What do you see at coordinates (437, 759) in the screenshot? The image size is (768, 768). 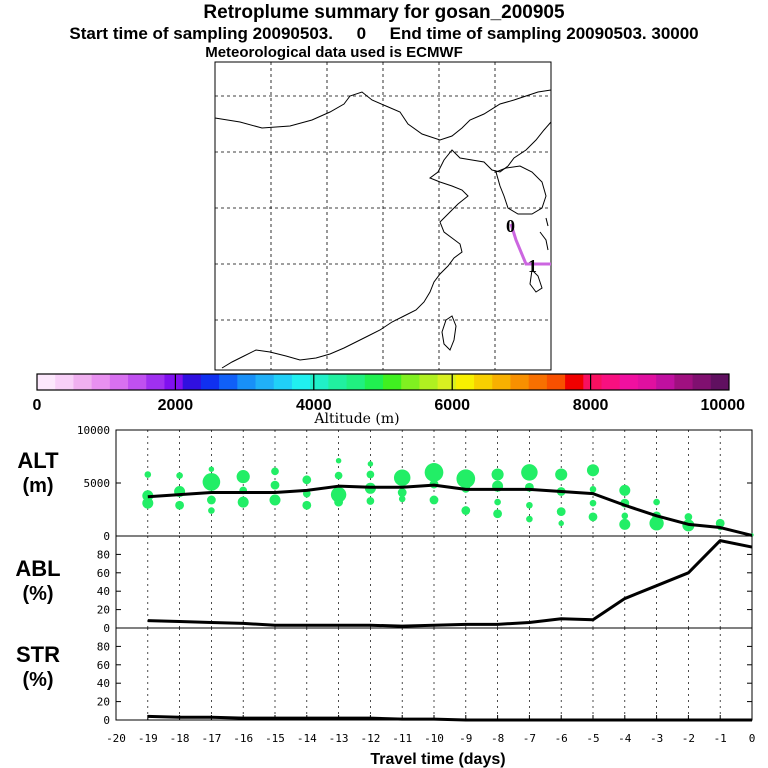 I see `x-axis-label: Travel time (days)` at bounding box center [437, 759].